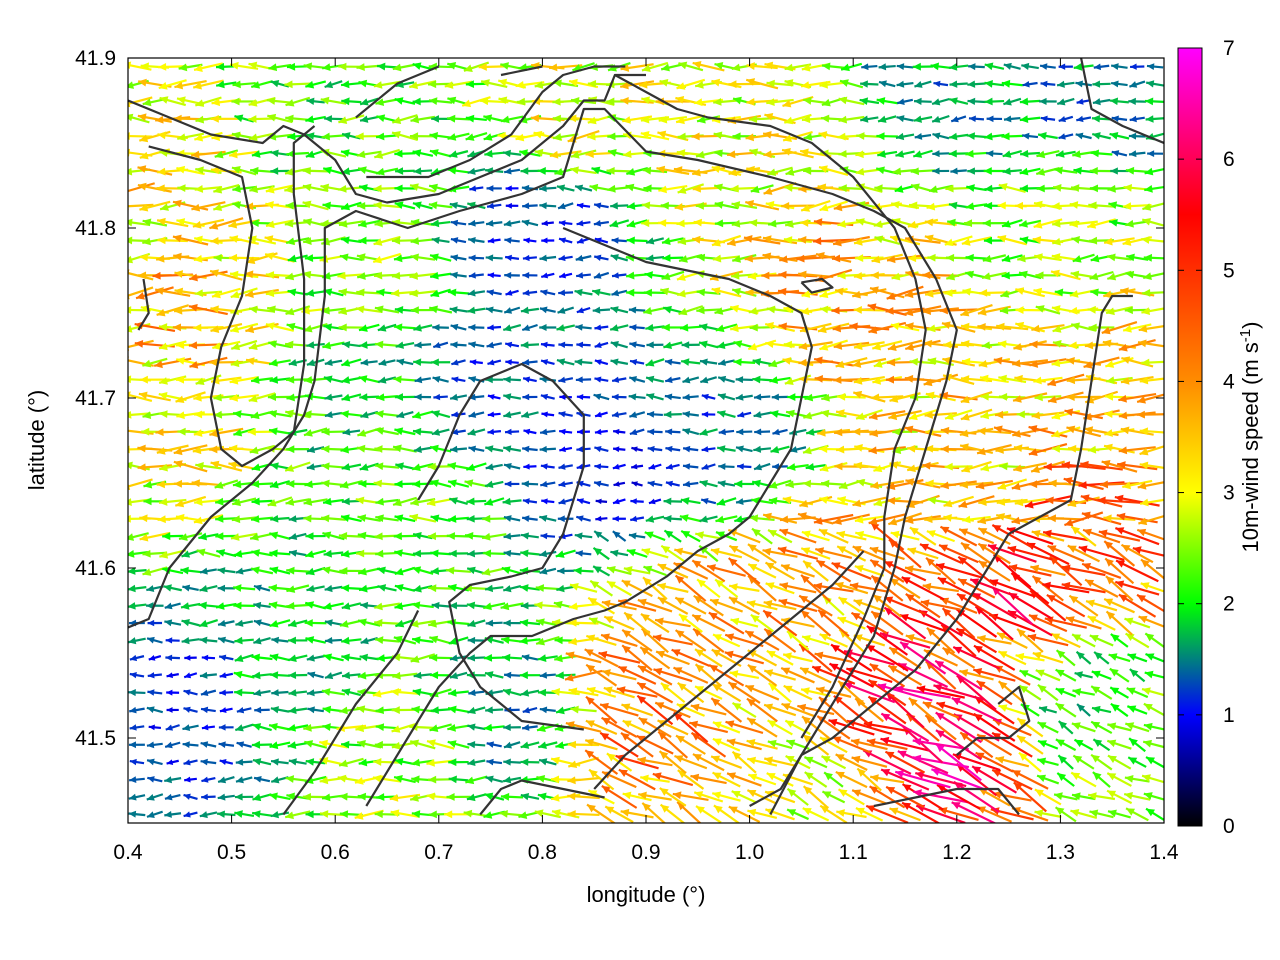 The height and width of the screenshot is (960, 1280). What do you see at coordinates (1250, 437) in the screenshot?
I see `colorbar-title: 10m-wind speed (m s-1)` at bounding box center [1250, 437].